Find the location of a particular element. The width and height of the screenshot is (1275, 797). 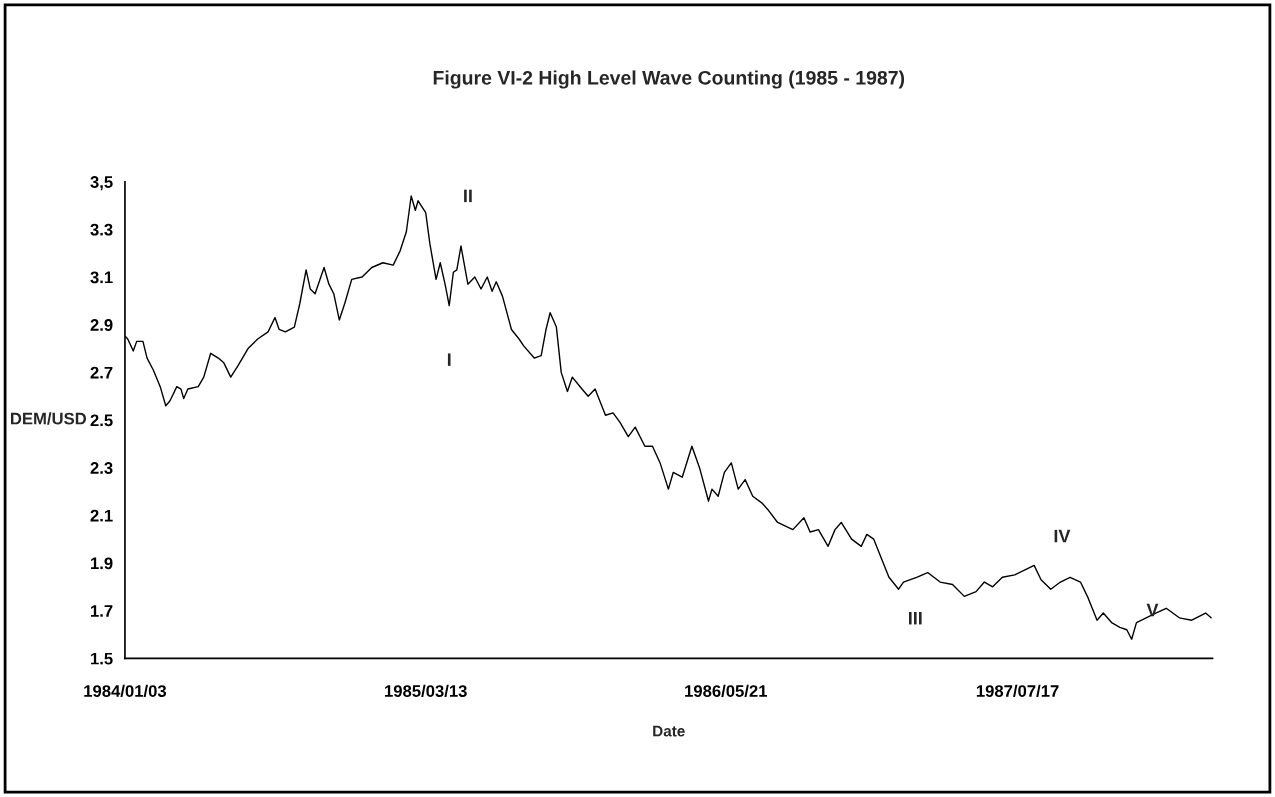

x-tick-label: 1986/05/21 is located at coordinates (726, 691).